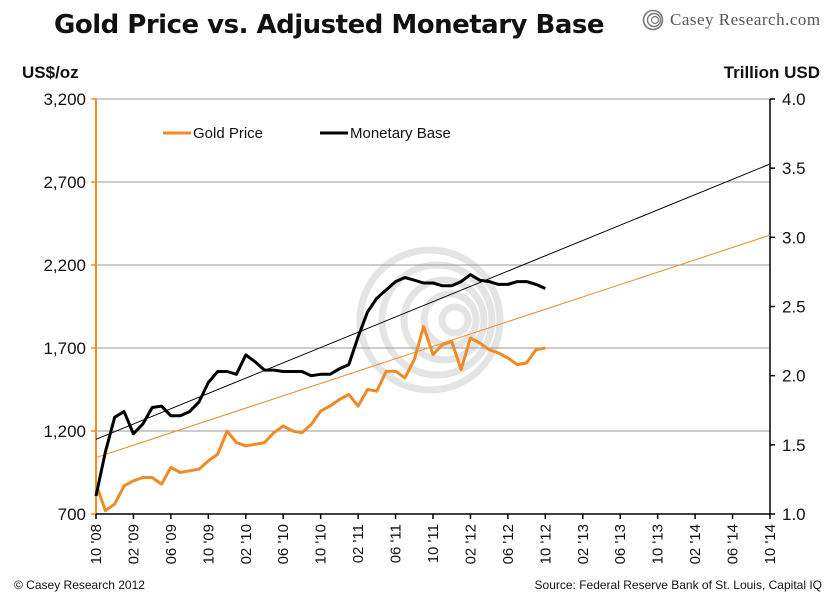 Image resolution: width=836 pixels, height=602 pixels. I want to click on legend-label: Gold Price, so click(228, 133).